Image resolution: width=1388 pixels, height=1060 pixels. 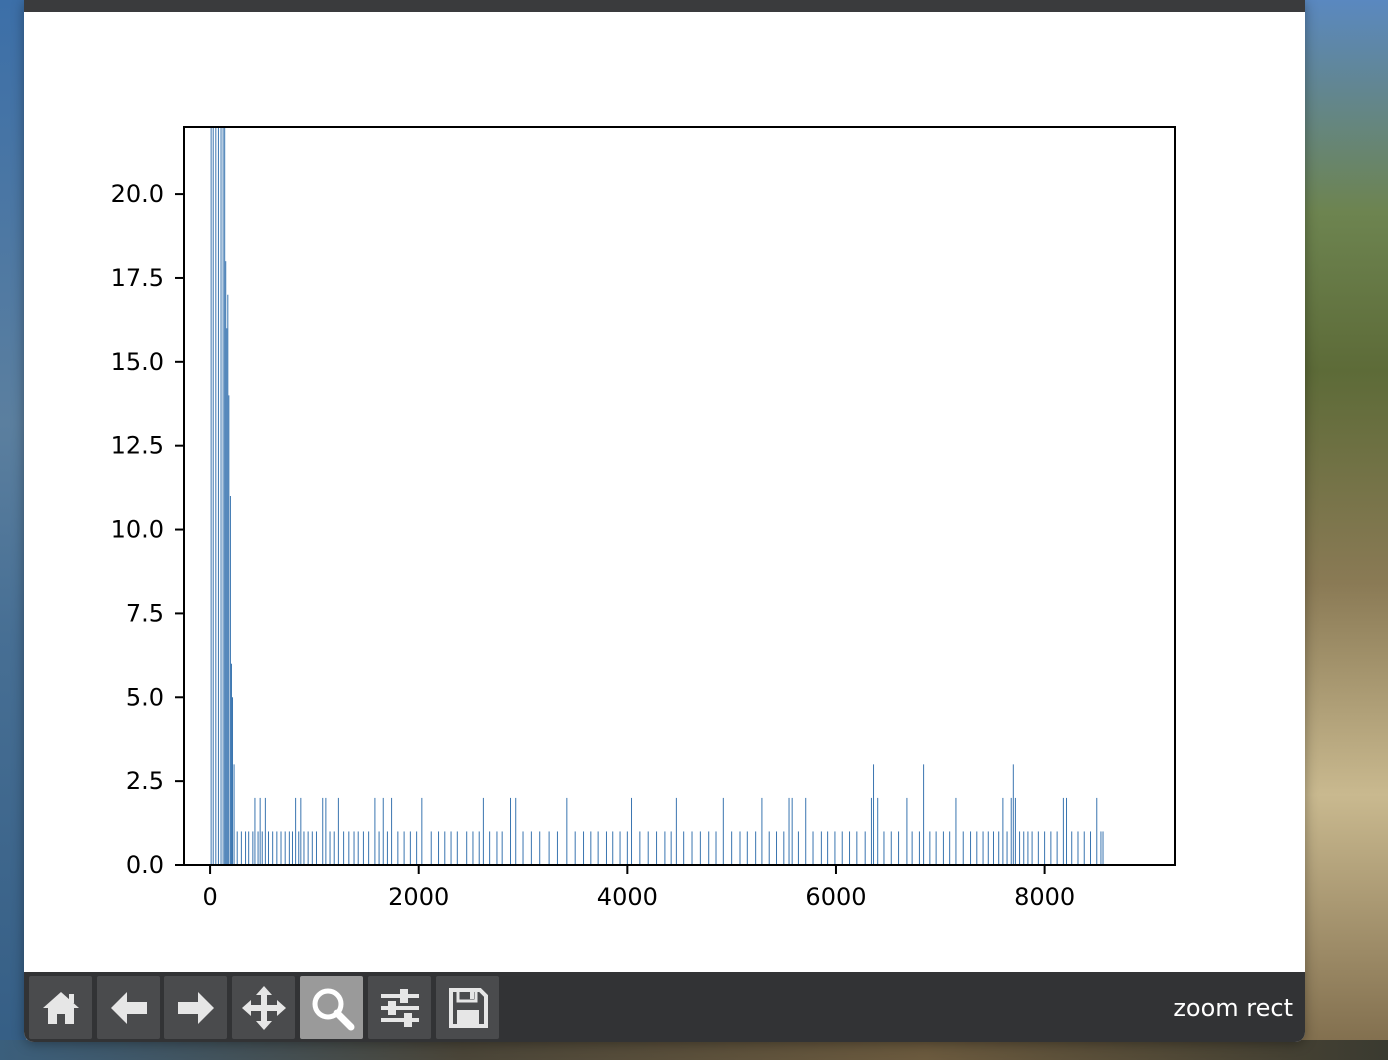 I want to click on pan-button, so click(x=263, y=1007).